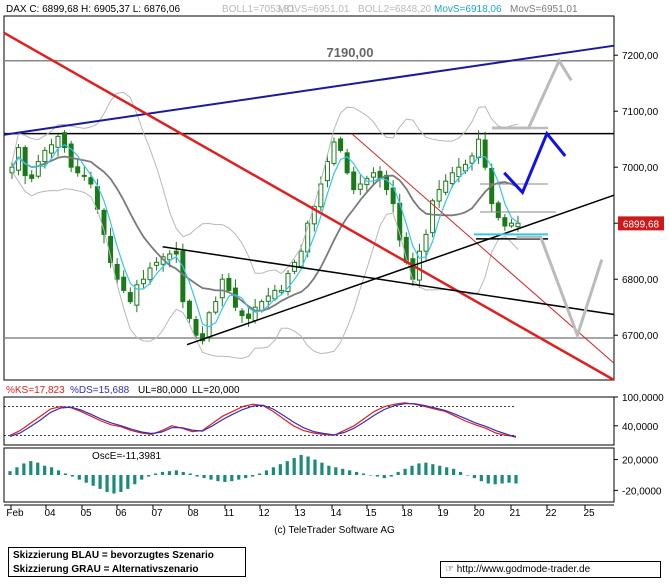 The height and width of the screenshot is (588, 669). Describe the element at coordinates (336, 513) in the screenshot. I see `x-tick-label: 14` at that location.